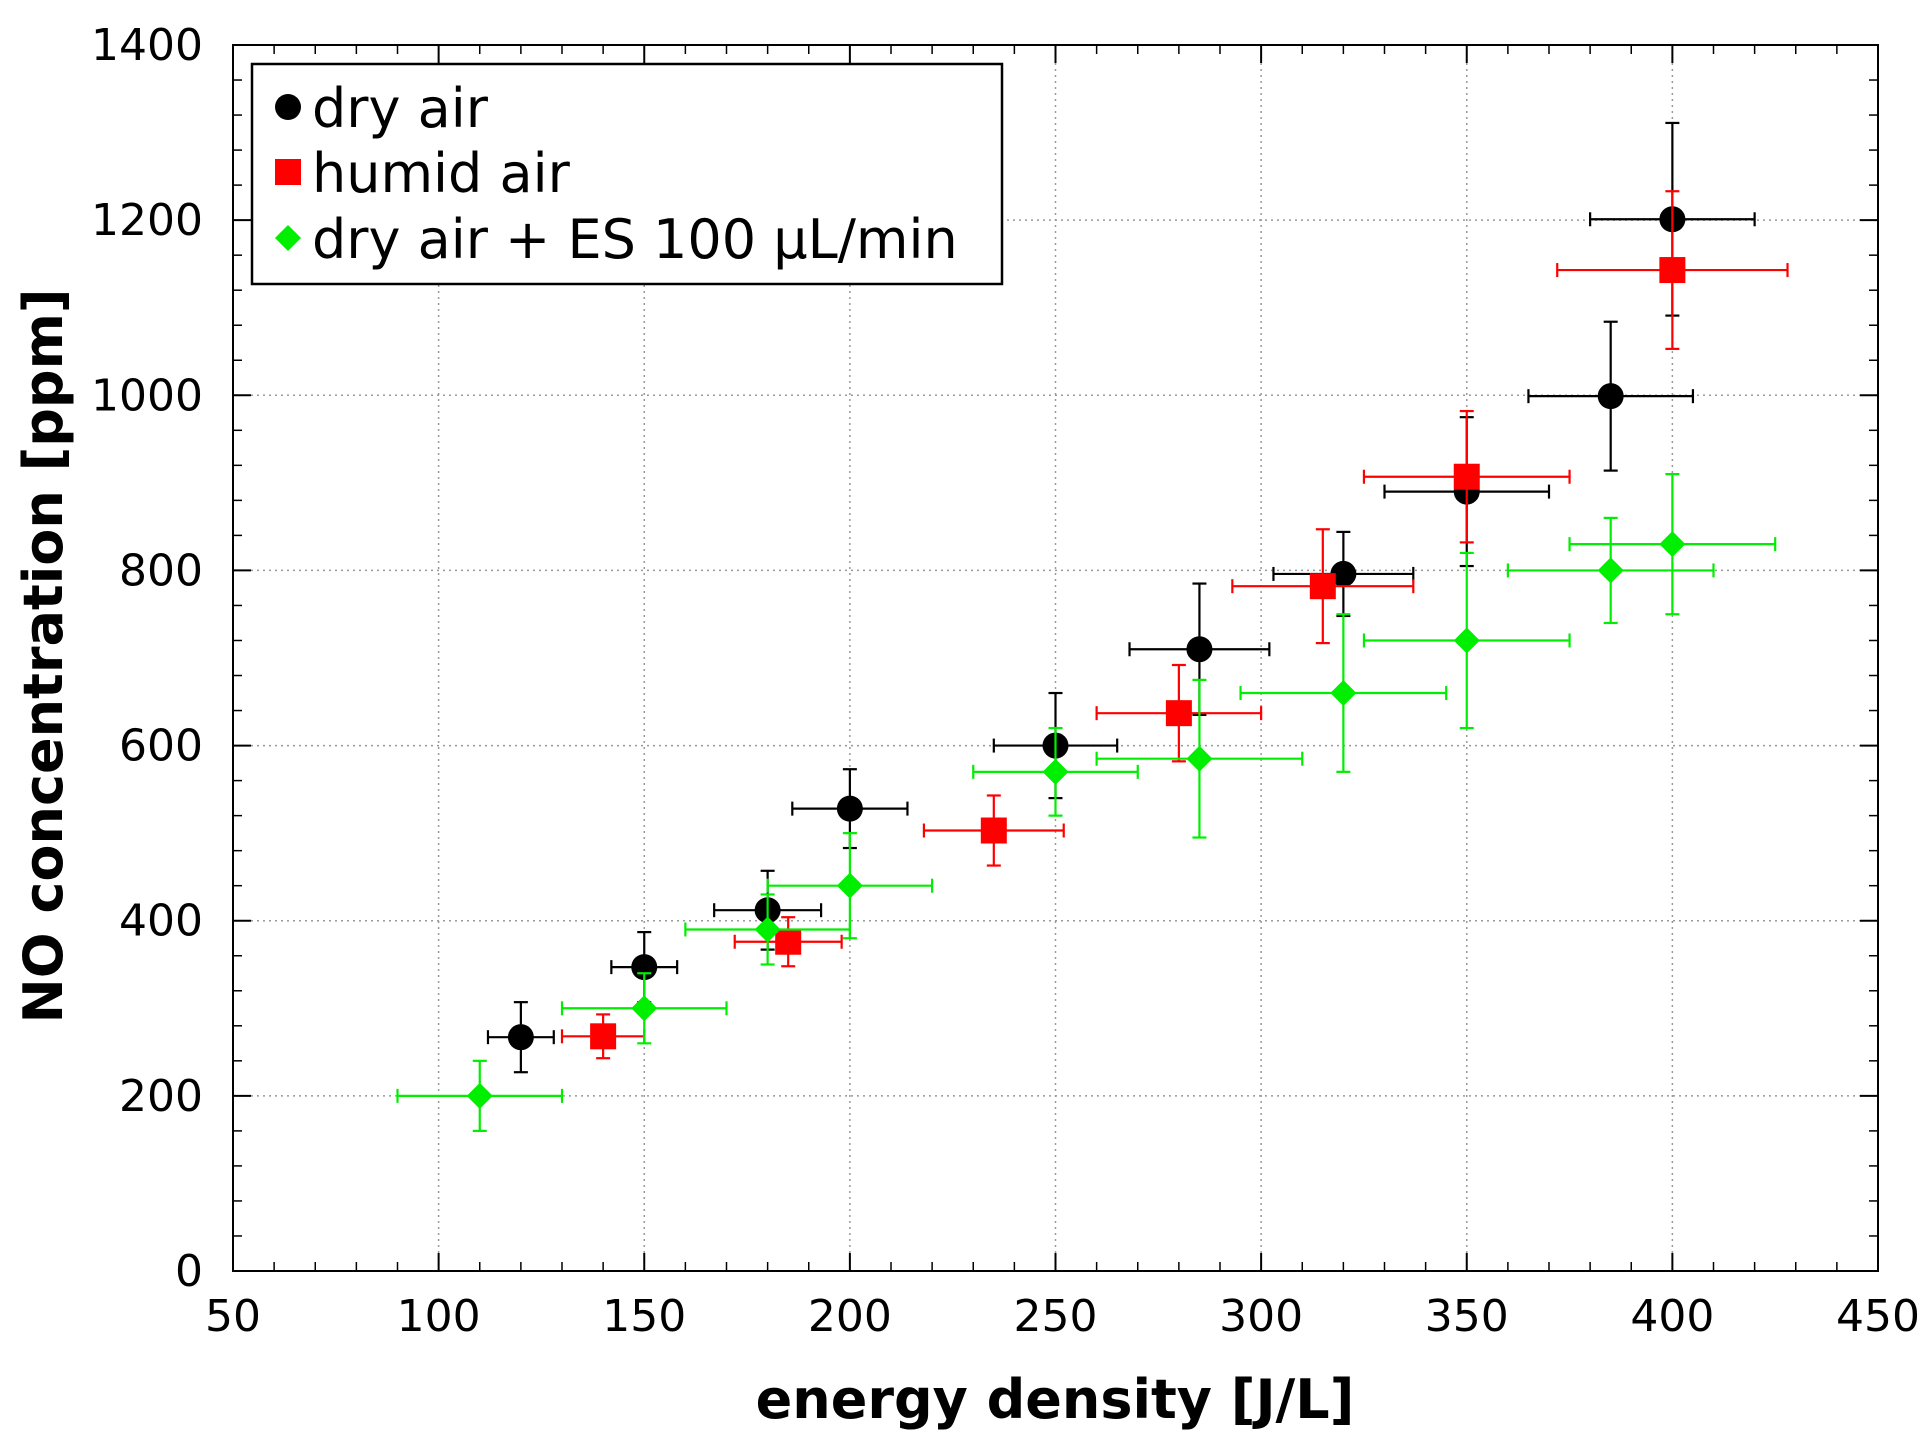  What do you see at coordinates (233, 1316) in the screenshot?
I see `x-tick-label: 50` at bounding box center [233, 1316].